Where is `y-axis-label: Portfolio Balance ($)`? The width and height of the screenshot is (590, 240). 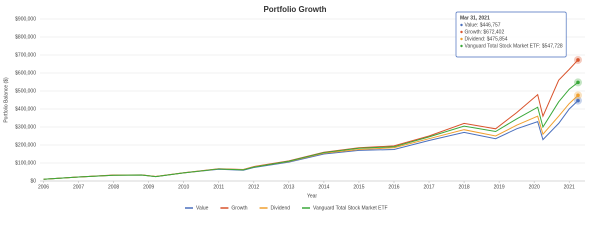
y-axis-label: Portfolio Balance ($) is located at coordinates (6, 100).